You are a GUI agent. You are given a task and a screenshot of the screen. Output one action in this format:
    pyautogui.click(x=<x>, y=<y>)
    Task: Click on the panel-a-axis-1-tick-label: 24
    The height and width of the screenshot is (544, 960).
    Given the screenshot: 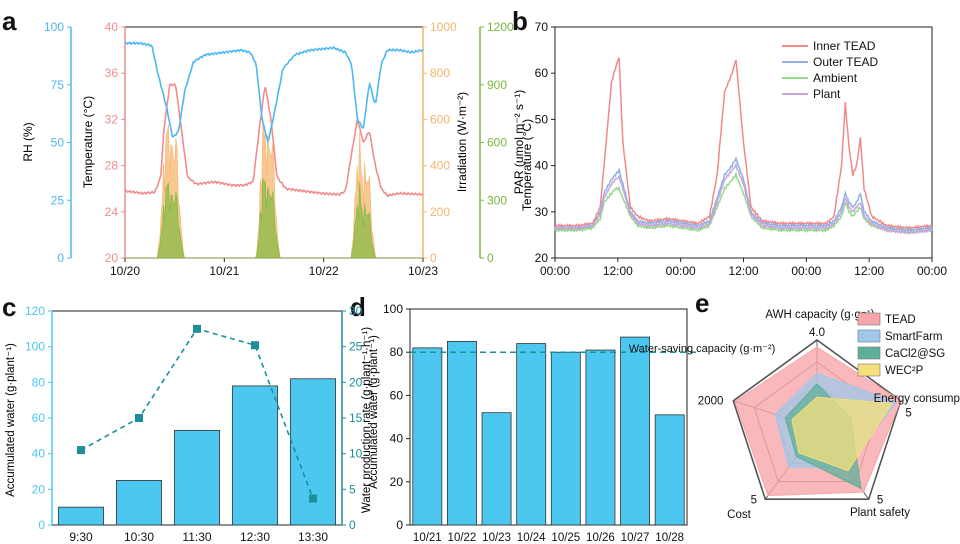 What is the action you would take?
    pyautogui.click(x=112, y=212)
    